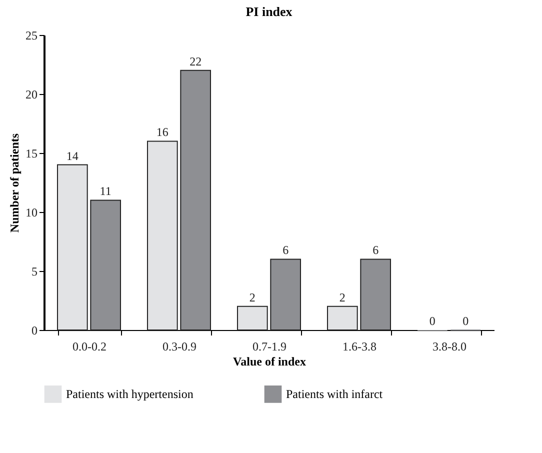 The width and height of the screenshot is (542, 453). What do you see at coordinates (269, 11) in the screenshot?
I see `chart-title: PI index` at bounding box center [269, 11].